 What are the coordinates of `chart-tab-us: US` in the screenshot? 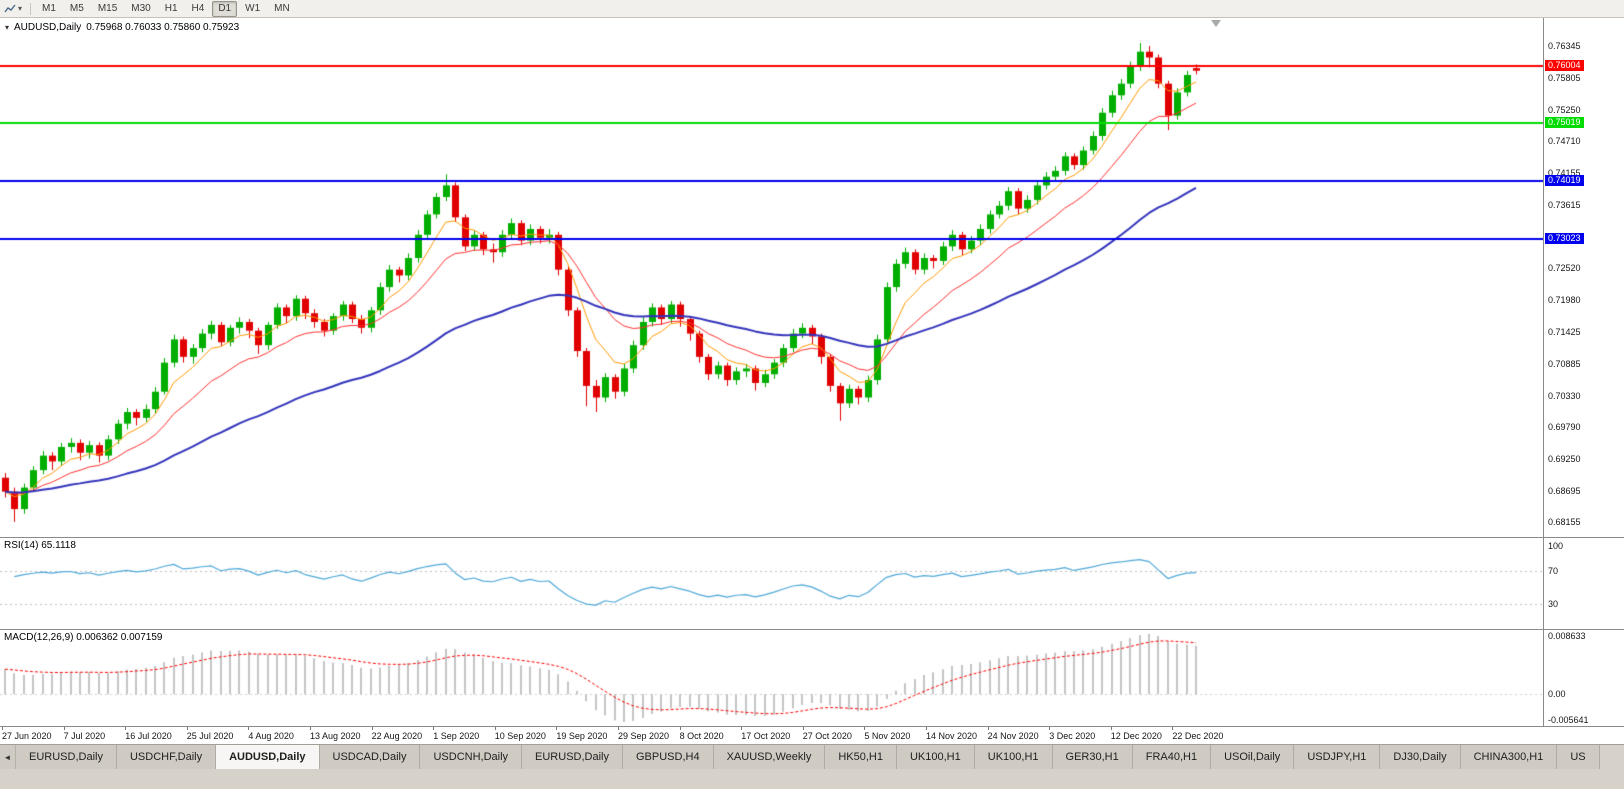 It's located at (1578, 757).